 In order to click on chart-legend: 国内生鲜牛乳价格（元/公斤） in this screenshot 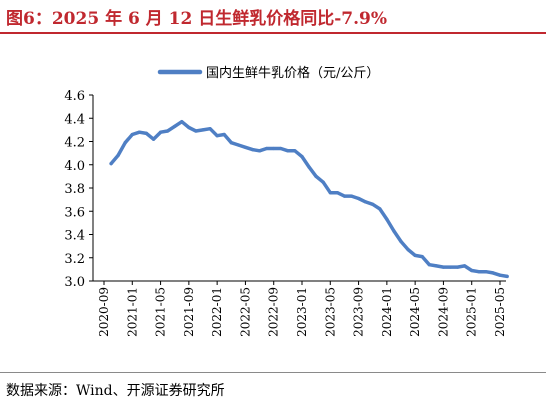, I will do `click(268, 73)`.